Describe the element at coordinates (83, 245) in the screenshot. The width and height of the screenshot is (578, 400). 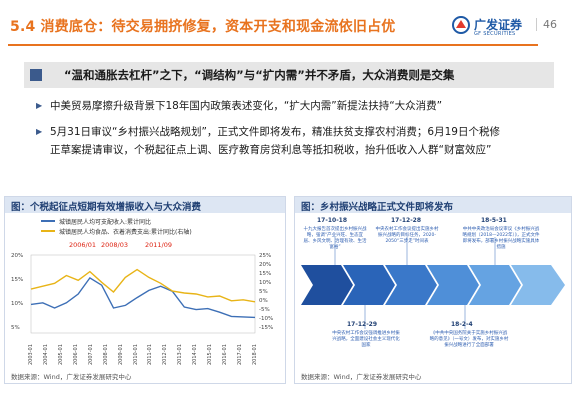
I see `annotation-label: 2006/01` at that location.